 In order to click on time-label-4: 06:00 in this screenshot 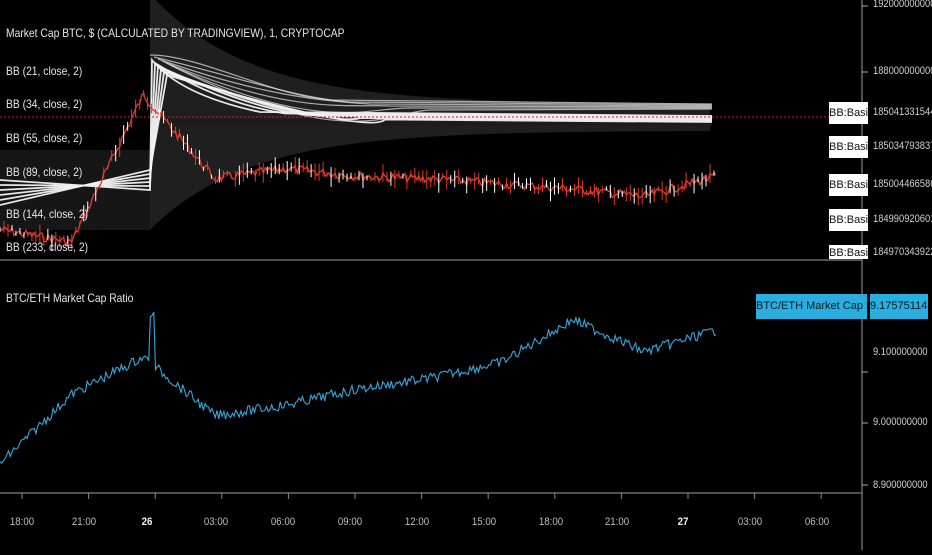, I will do `click(283, 522)`.